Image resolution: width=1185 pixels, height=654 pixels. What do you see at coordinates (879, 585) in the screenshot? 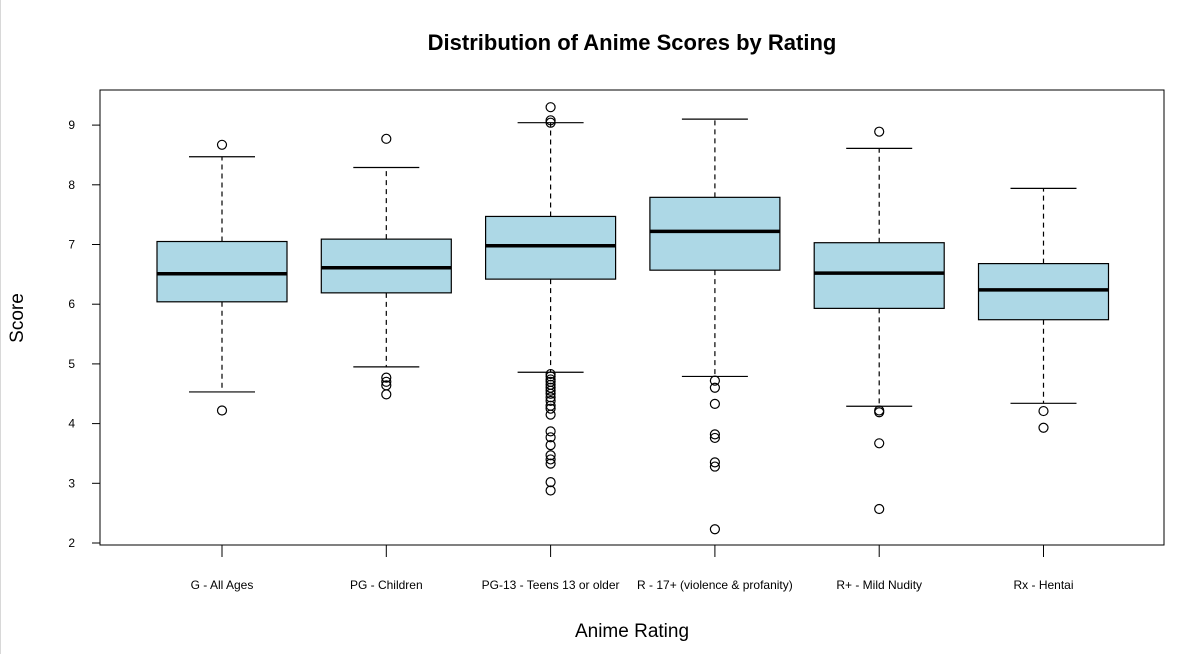
I see `x-tick-label: R+ - Mild Nudity` at bounding box center [879, 585].